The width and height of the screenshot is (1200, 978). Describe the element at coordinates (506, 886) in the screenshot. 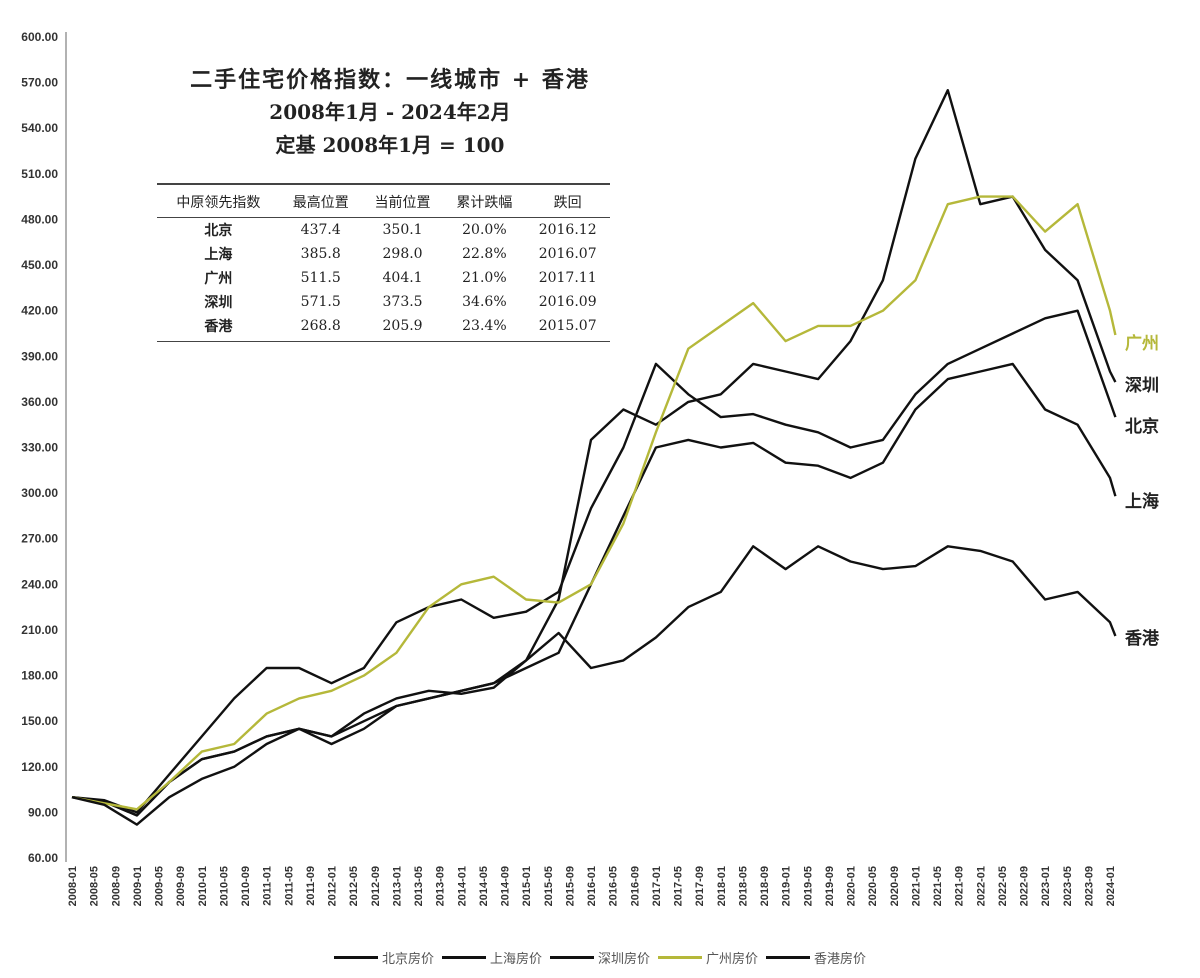

I see `x-tick-label: 2014-09` at that location.